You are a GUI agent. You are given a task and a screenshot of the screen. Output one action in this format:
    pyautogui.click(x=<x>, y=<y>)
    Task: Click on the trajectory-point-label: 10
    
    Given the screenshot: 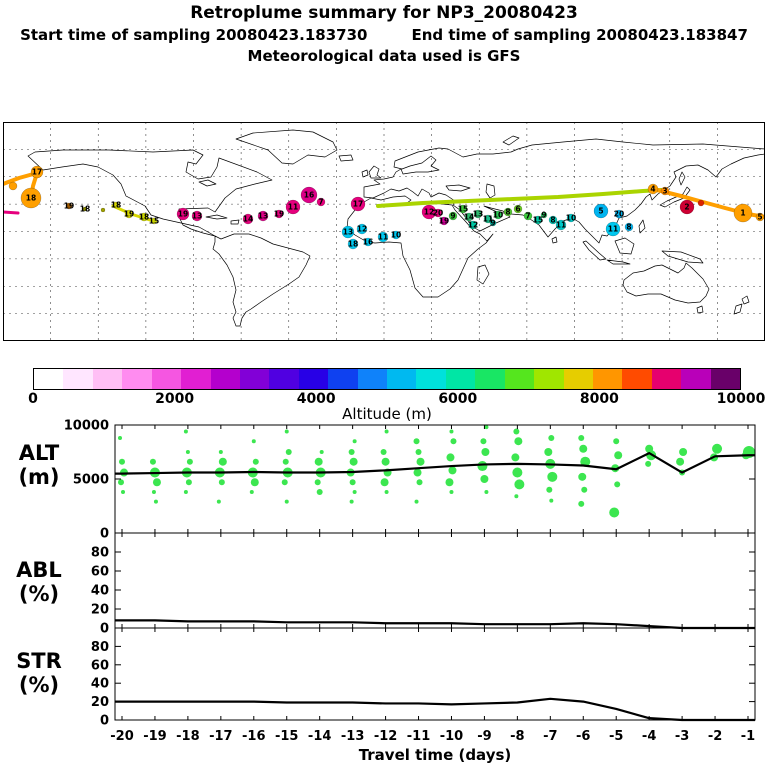 What is the action you would take?
    pyautogui.click(x=498, y=215)
    